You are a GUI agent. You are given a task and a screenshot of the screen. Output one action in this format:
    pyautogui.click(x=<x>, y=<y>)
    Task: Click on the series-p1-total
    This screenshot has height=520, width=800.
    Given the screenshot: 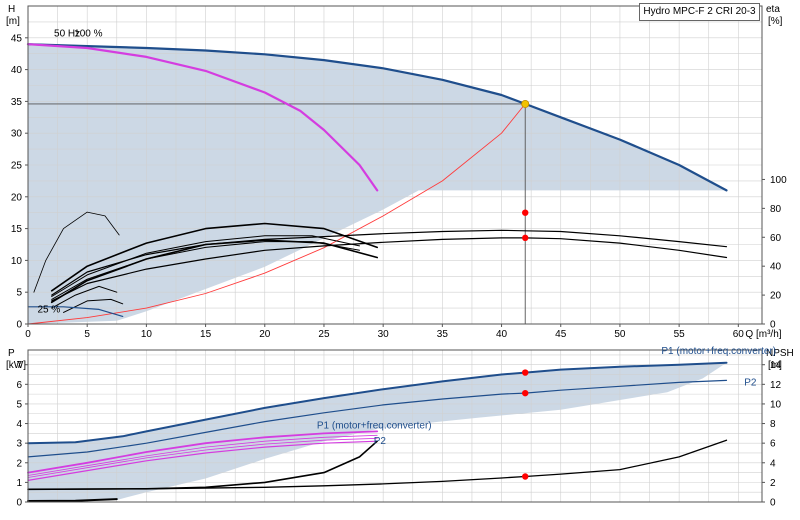 What is the action you would take?
    pyautogui.click(x=377, y=403)
    